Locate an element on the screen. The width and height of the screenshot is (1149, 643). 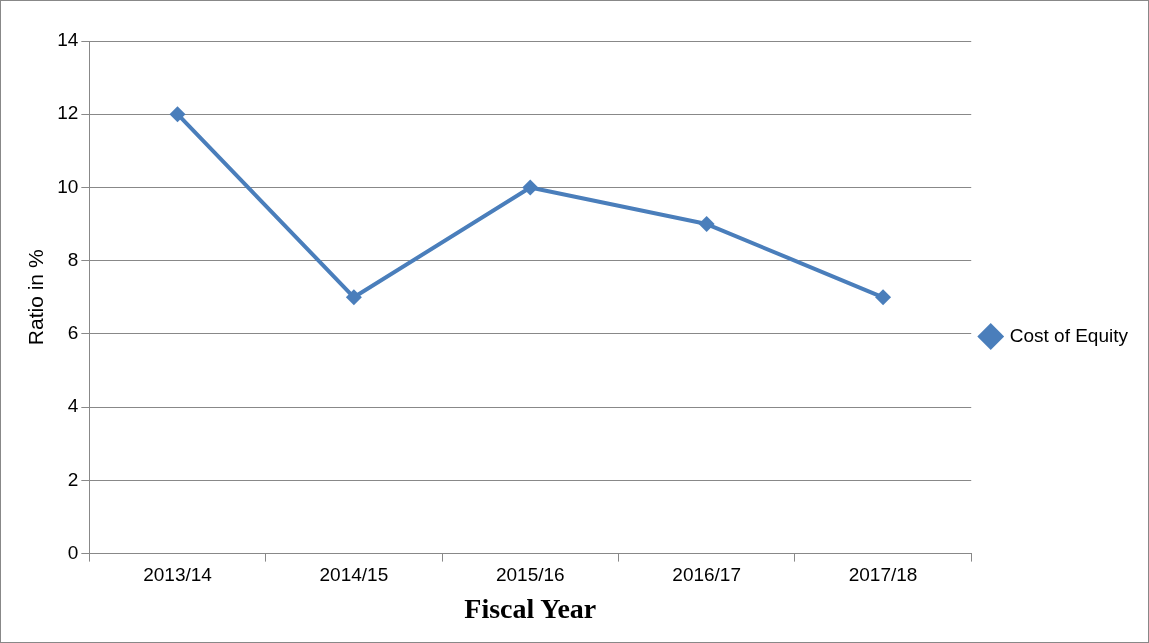
y-tick-label: 10 is located at coordinates (68, 186).